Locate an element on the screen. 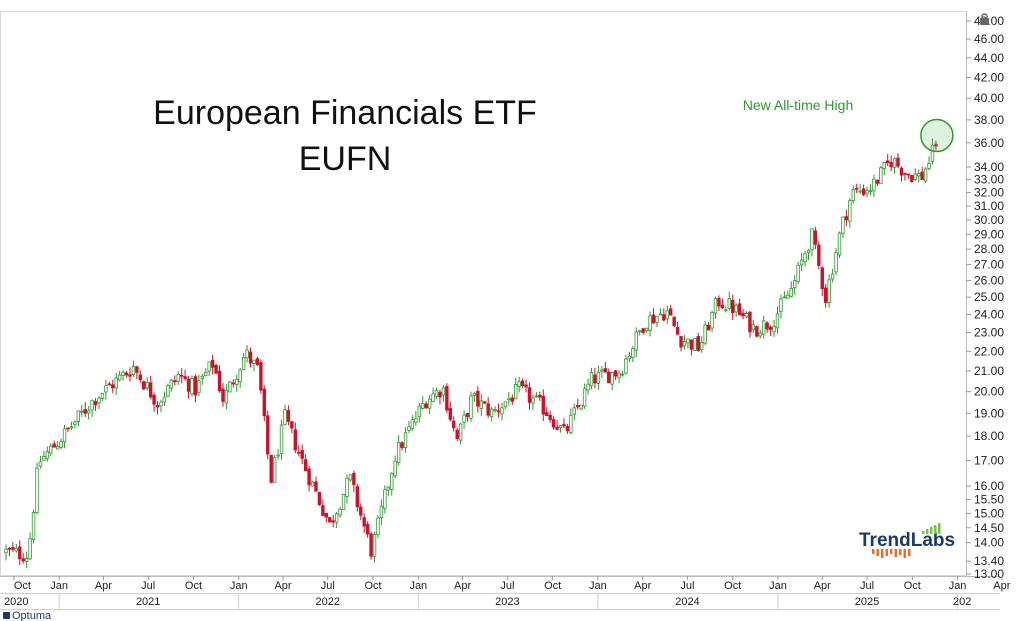  trendlabs-logo: TrendLabs is located at coordinates (907, 540).